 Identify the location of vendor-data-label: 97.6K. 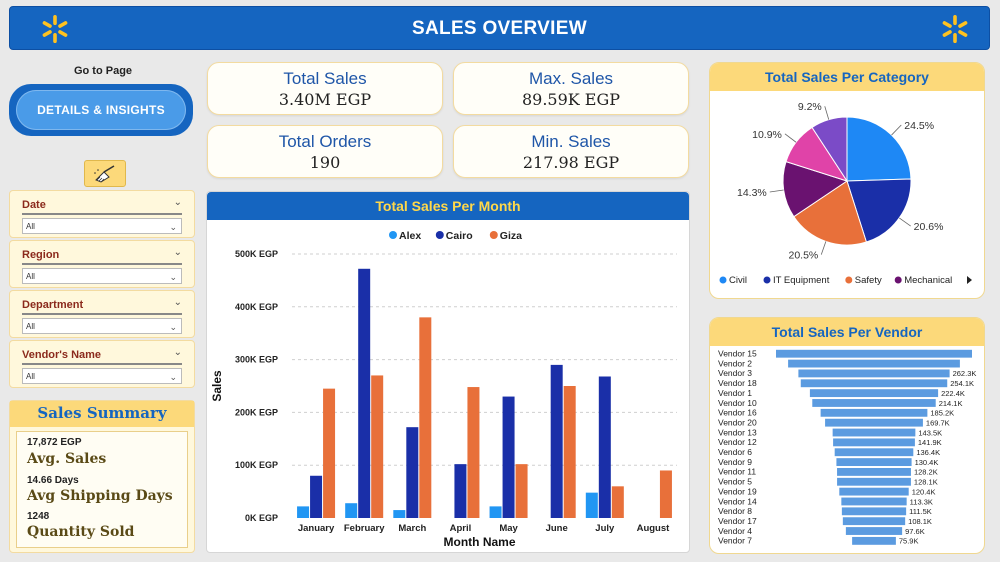
(915, 531).